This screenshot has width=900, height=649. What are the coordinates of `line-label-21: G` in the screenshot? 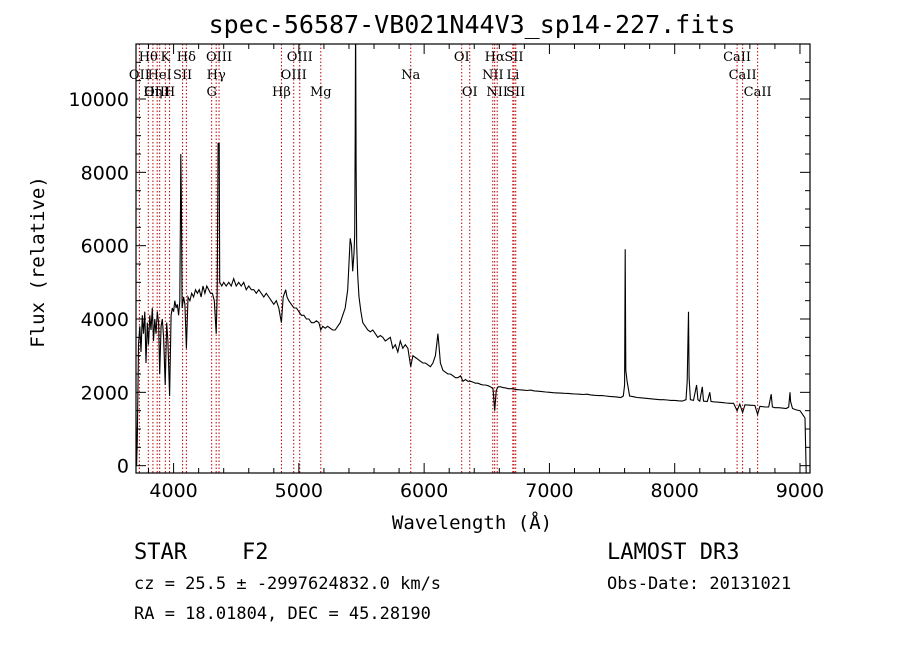 It's located at (211, 92).